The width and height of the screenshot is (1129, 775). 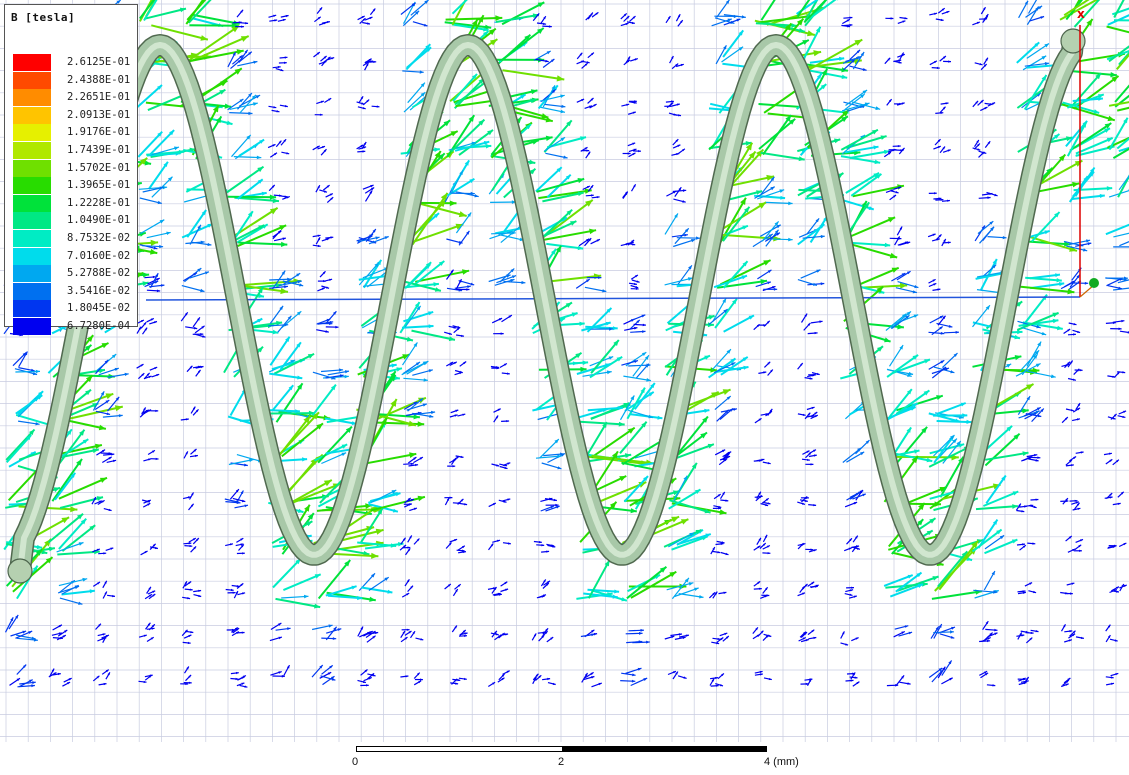 I want to click on scale-bar-black-segment, so click(x=664, y=749).